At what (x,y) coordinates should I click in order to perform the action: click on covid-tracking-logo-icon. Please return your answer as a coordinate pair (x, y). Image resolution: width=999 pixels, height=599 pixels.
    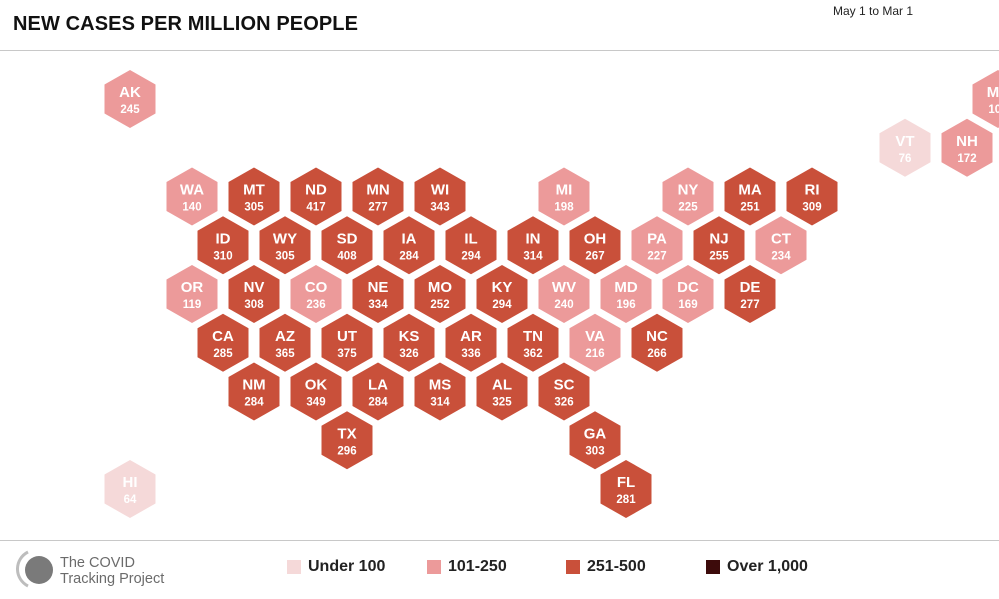
    Looking at the image, I should click on (34, 569).